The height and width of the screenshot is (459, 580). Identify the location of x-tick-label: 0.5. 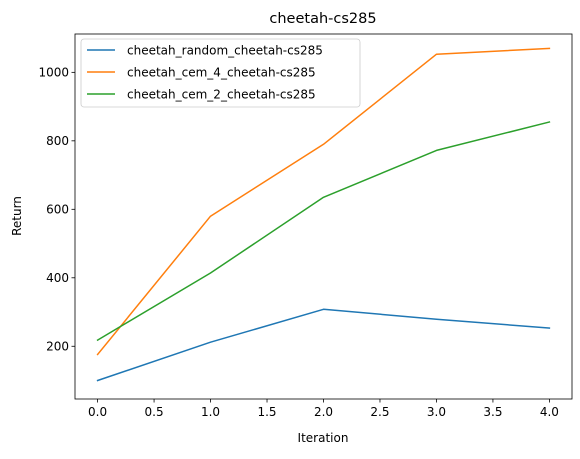
(154, 412).